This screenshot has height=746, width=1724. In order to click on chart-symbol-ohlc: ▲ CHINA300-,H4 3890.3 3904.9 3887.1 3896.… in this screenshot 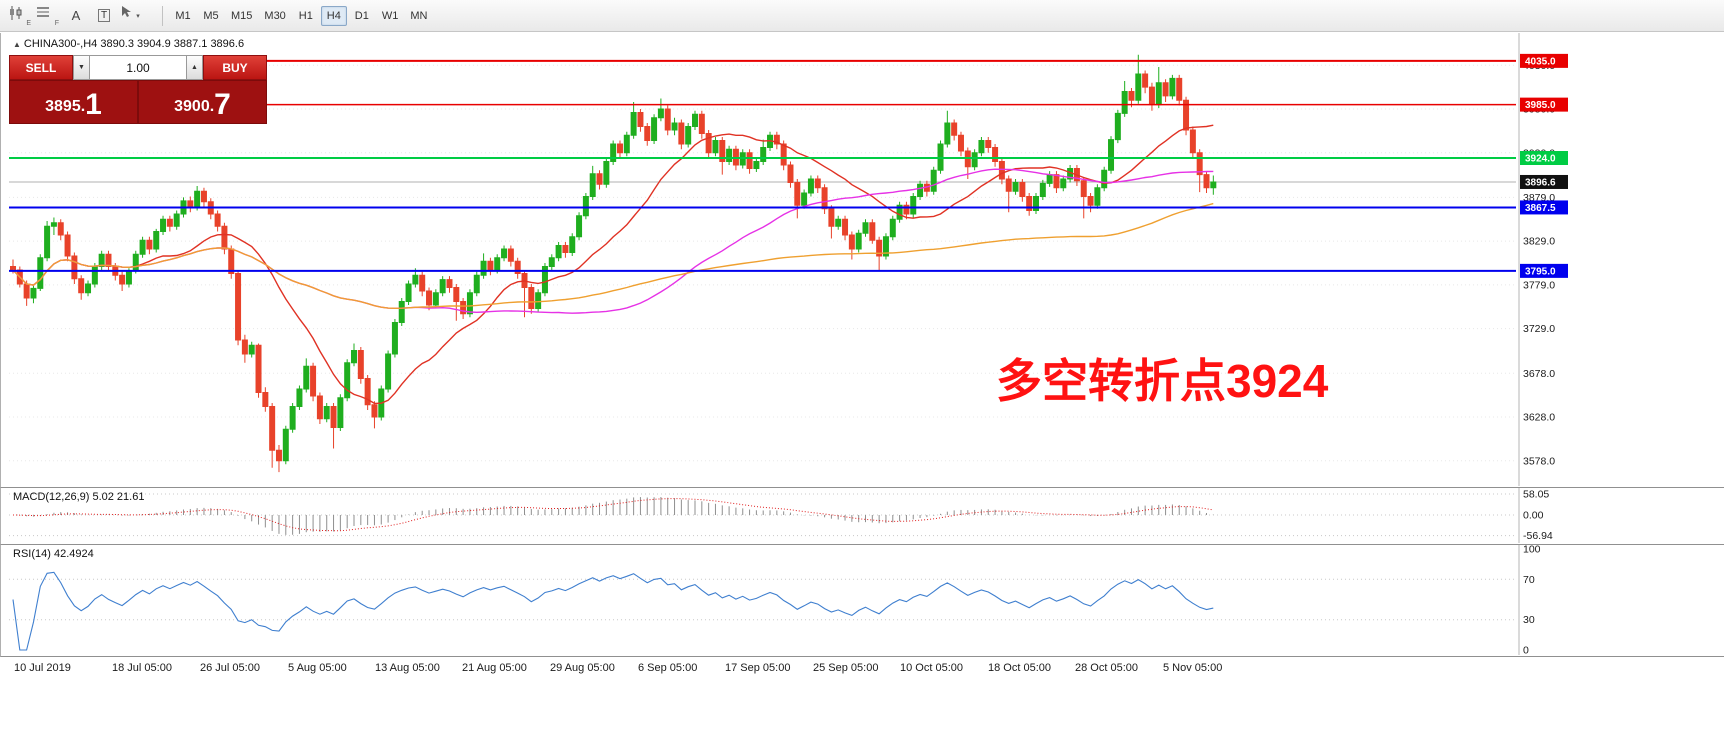, I will do `click(128, 44)`.